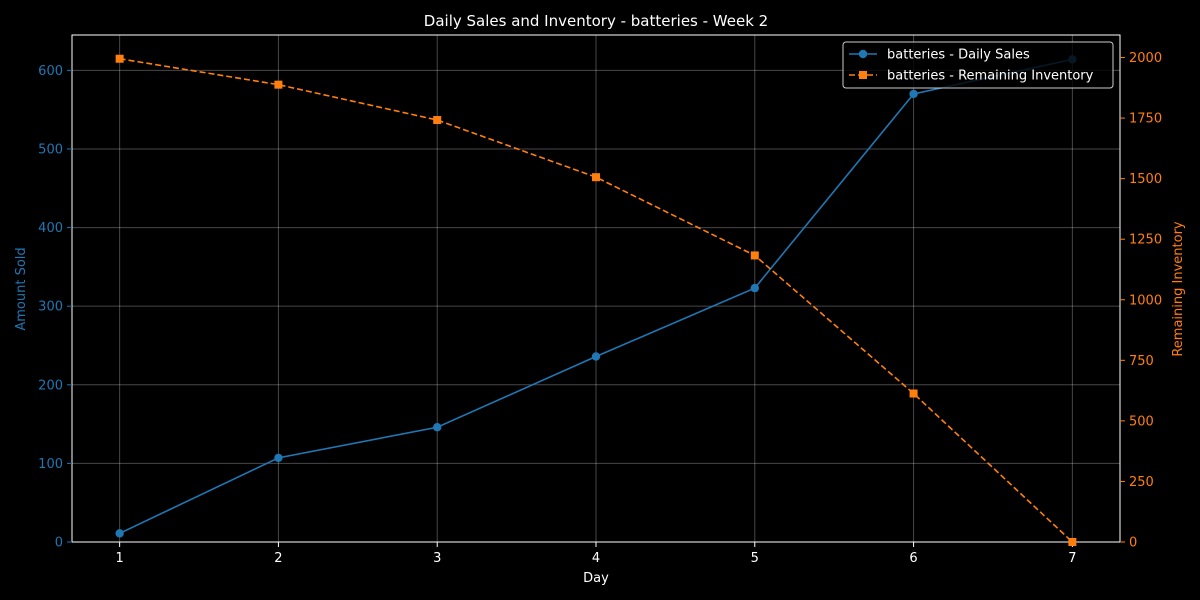  Describe the element at coordinates (755, 558) in the screenshot. I see `x-tick-label: 5` at that location.